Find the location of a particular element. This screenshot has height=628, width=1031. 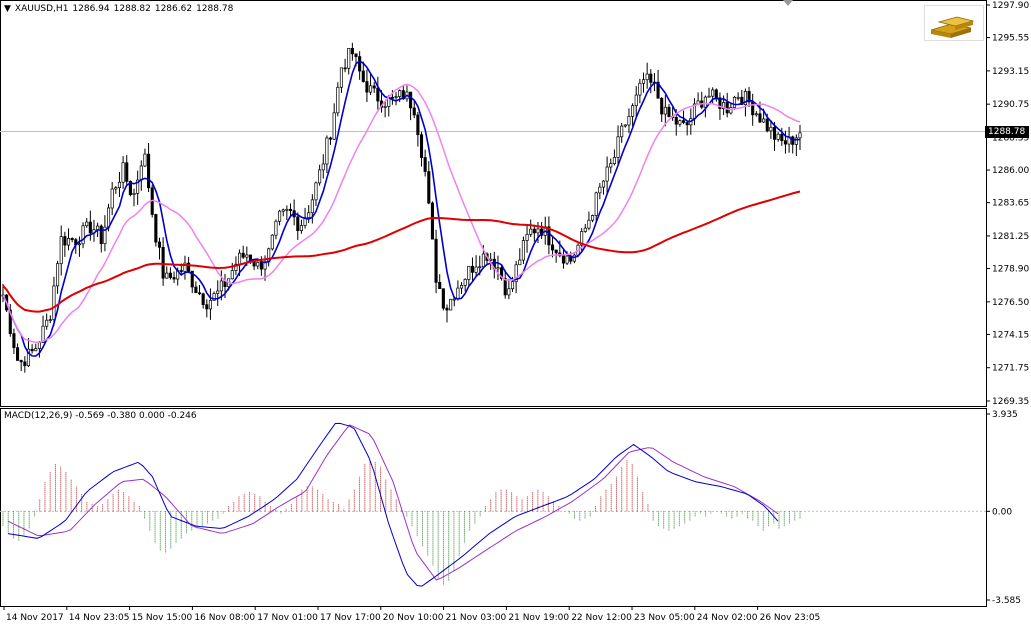

chart-shift-marker is located at coordinates (788, 3).